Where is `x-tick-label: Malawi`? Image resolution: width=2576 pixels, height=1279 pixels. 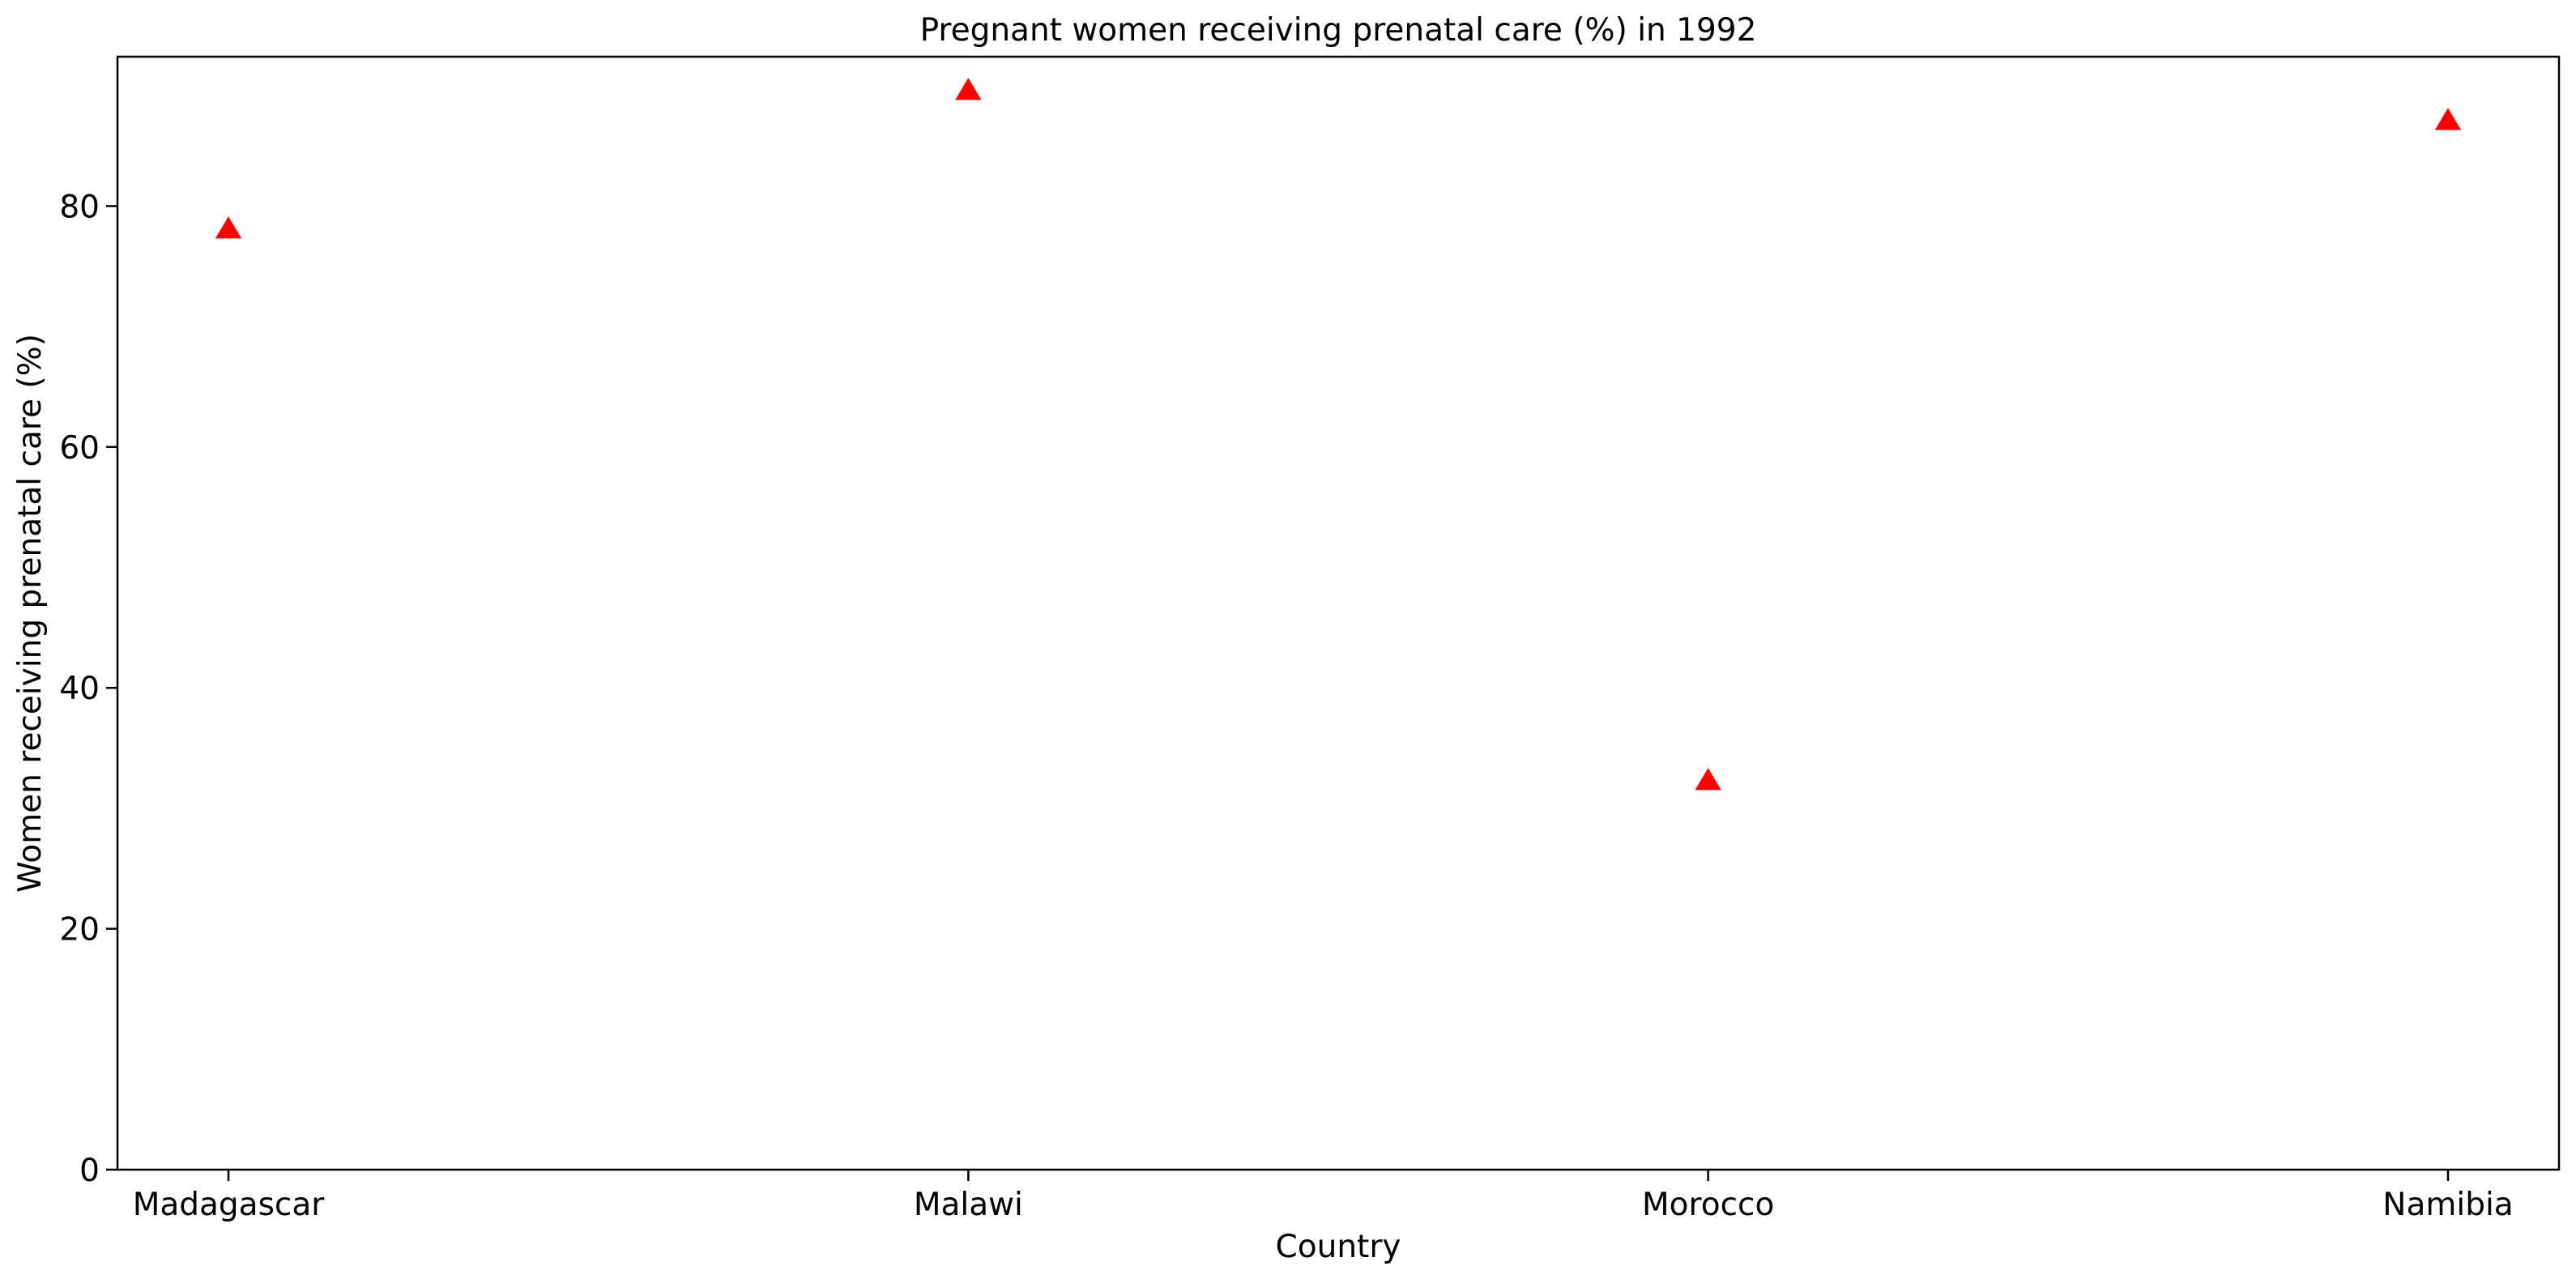
x-tick-label: Malawi is located at coordinates (968, 1205).